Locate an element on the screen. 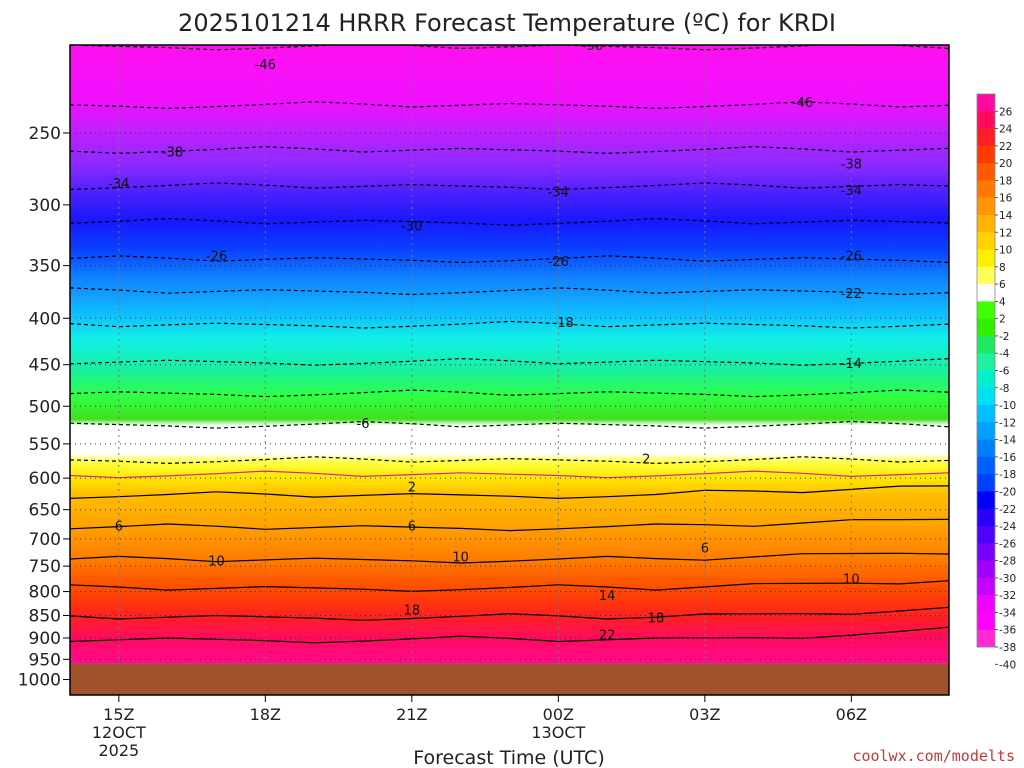 This screenshot has width=1024, height=768. colorbar-label: -32 is located at coordinates (1007, 596).